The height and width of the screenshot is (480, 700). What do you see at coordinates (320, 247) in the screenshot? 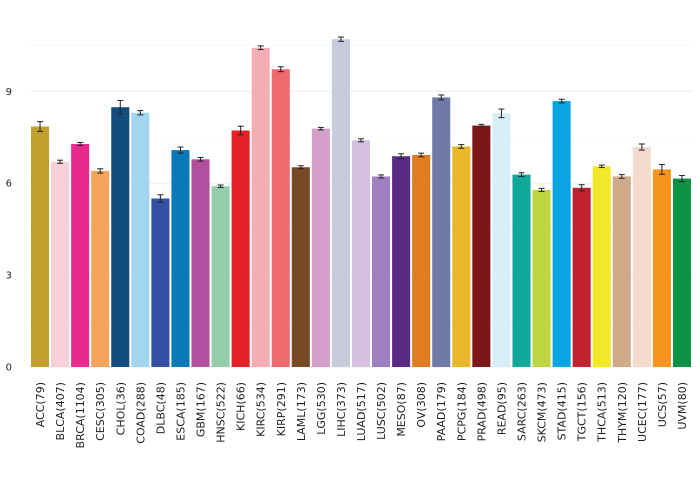
I see `bar-lgg` at bounding box center [320, 247].